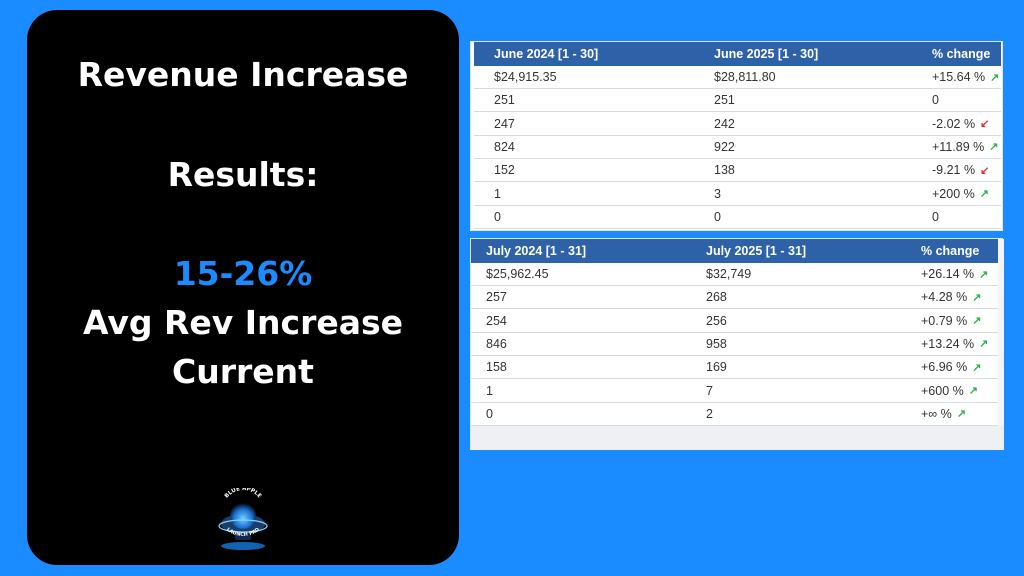 The image size is (1024, 576). I want to click on prev-year-value-text: 152, so click(504, 170).